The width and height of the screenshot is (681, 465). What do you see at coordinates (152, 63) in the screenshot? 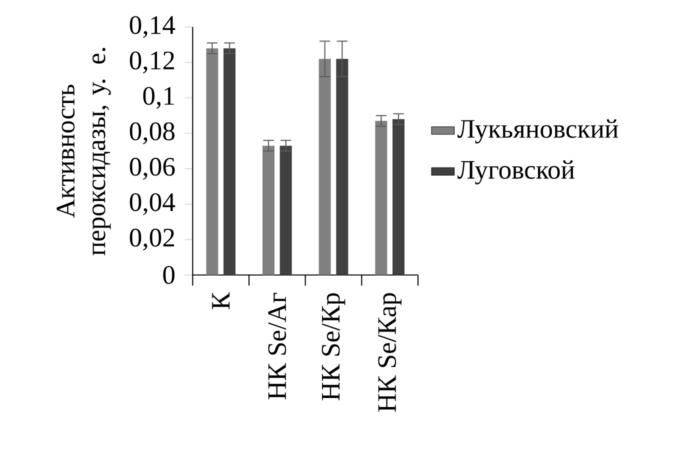
I see `y-tick-label: 0,12` at bounding box center [152, 63].